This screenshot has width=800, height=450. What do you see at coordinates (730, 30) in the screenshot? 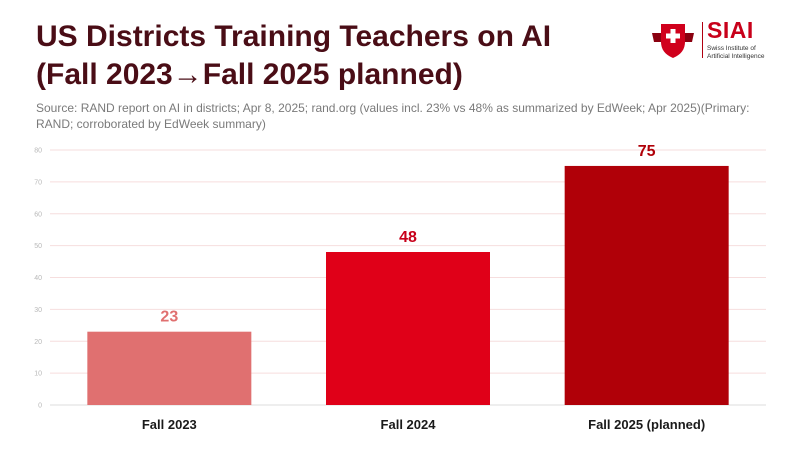
I see `logo-name: SIAI` at bounding box center [730, 30].